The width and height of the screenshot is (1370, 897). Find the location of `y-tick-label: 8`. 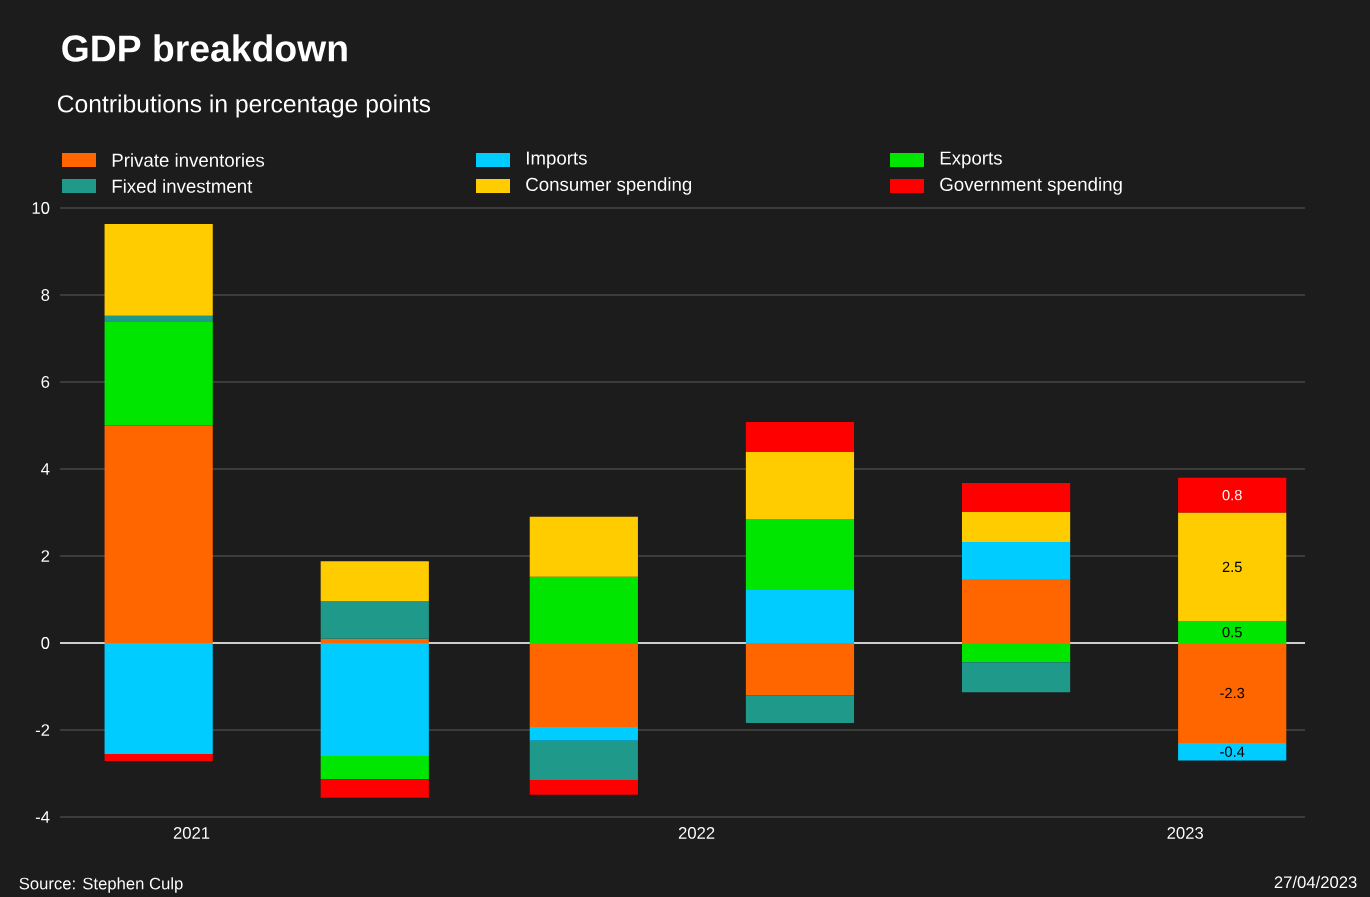

y-tick-label: 8 is located at coordinates (45, 295).